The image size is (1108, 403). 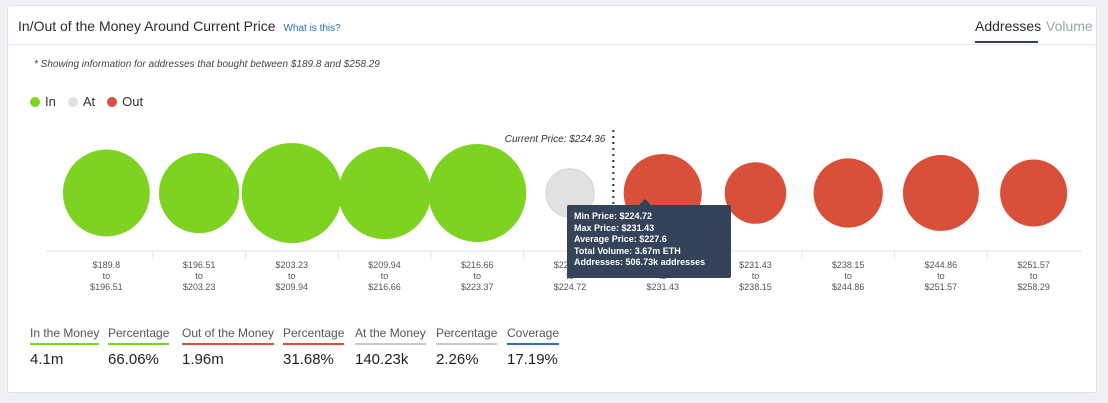 I want to click on x-tick-label: $203.23 to $209.94, so click(x=292, y=276).